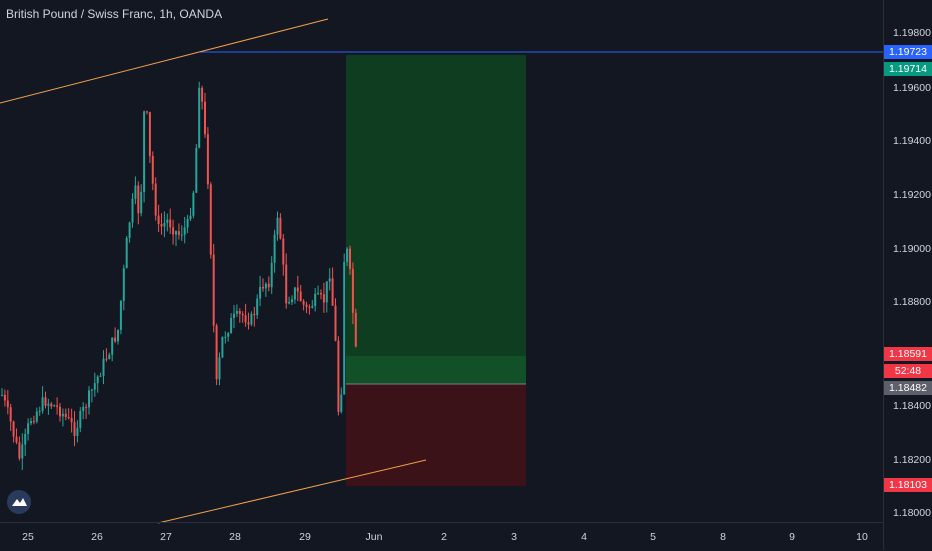 The height and width of the screenshot is (551, 932). I want to click on loss-zone, so click(436, 435).